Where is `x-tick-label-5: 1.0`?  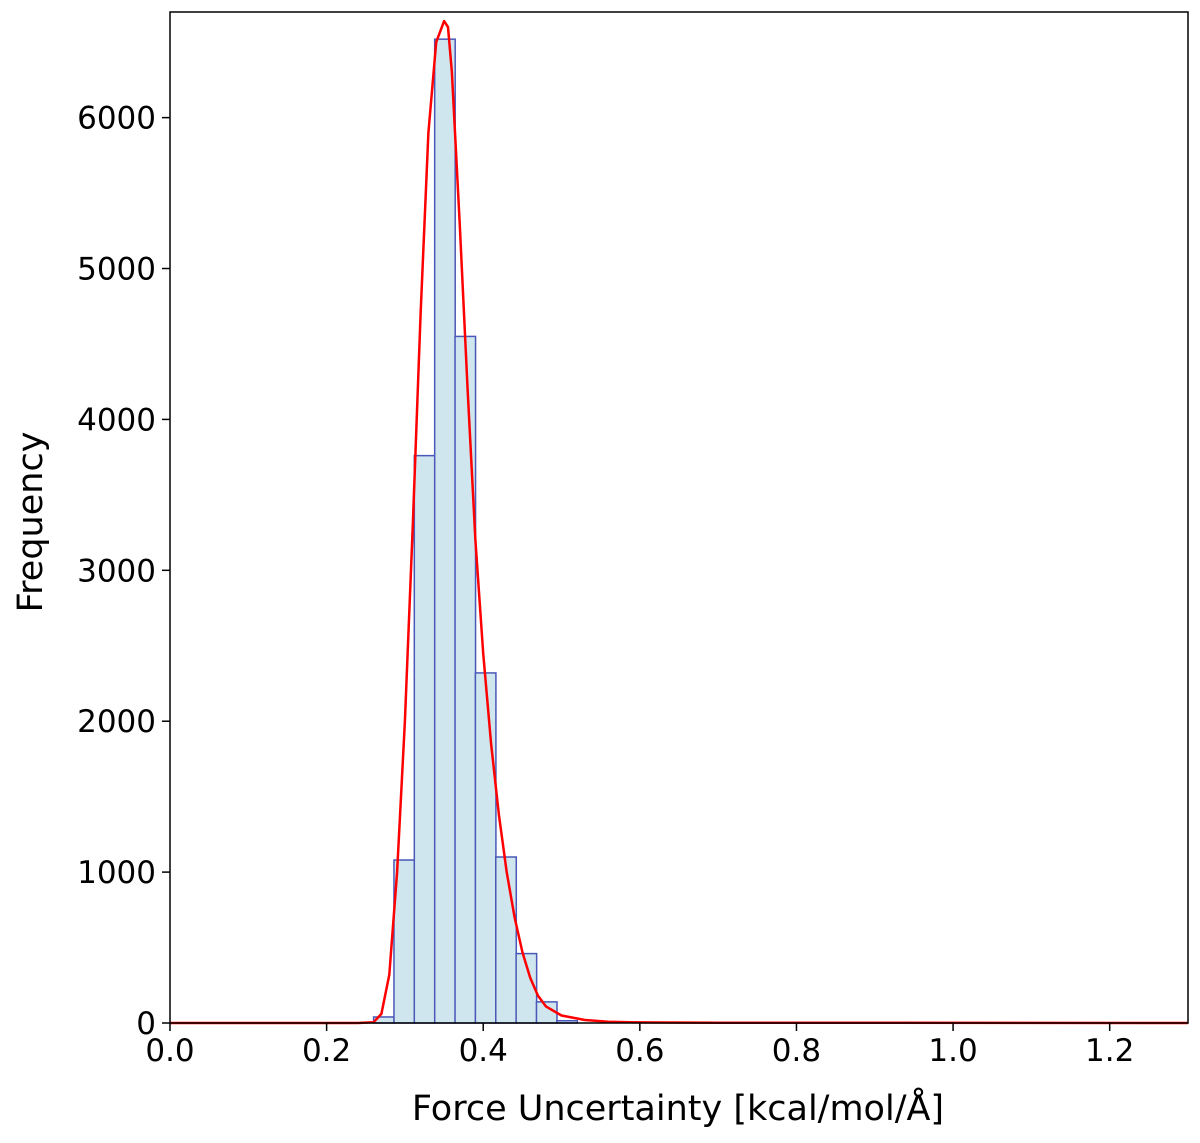 x-tick-label-5: 1.0 is located at coordinates (952, 1051).